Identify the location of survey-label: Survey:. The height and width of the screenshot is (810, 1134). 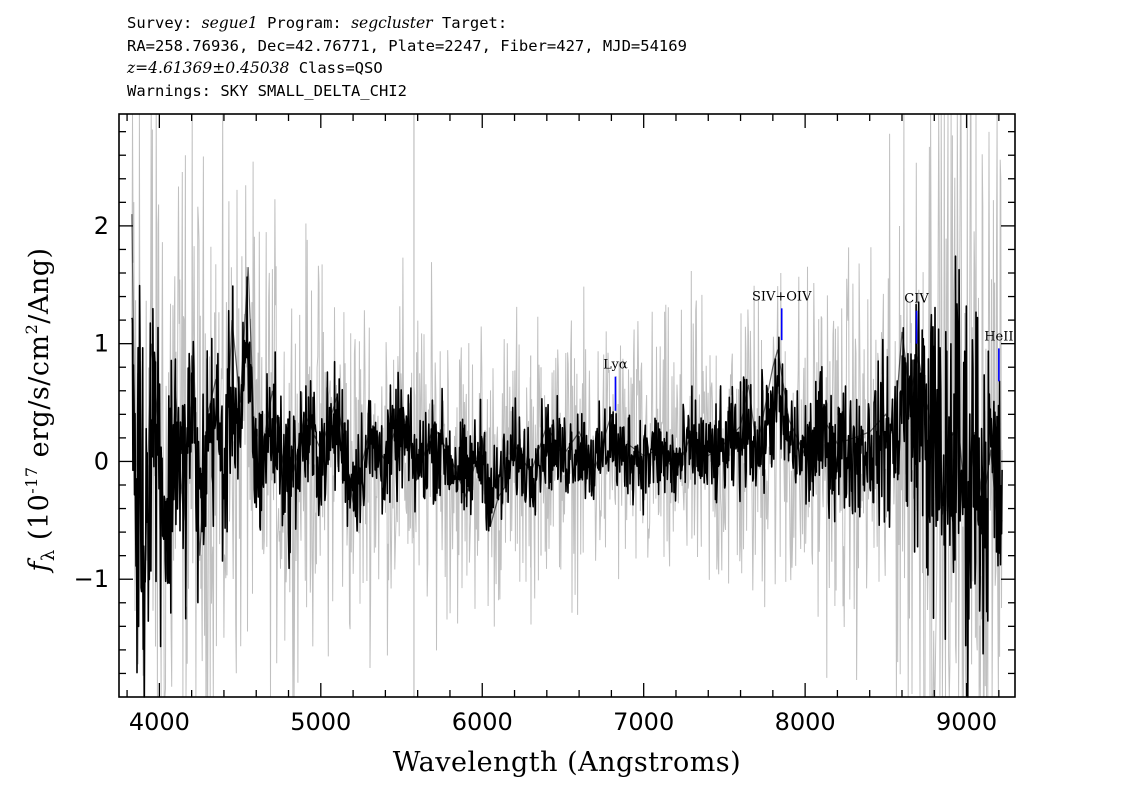
(160, 23).